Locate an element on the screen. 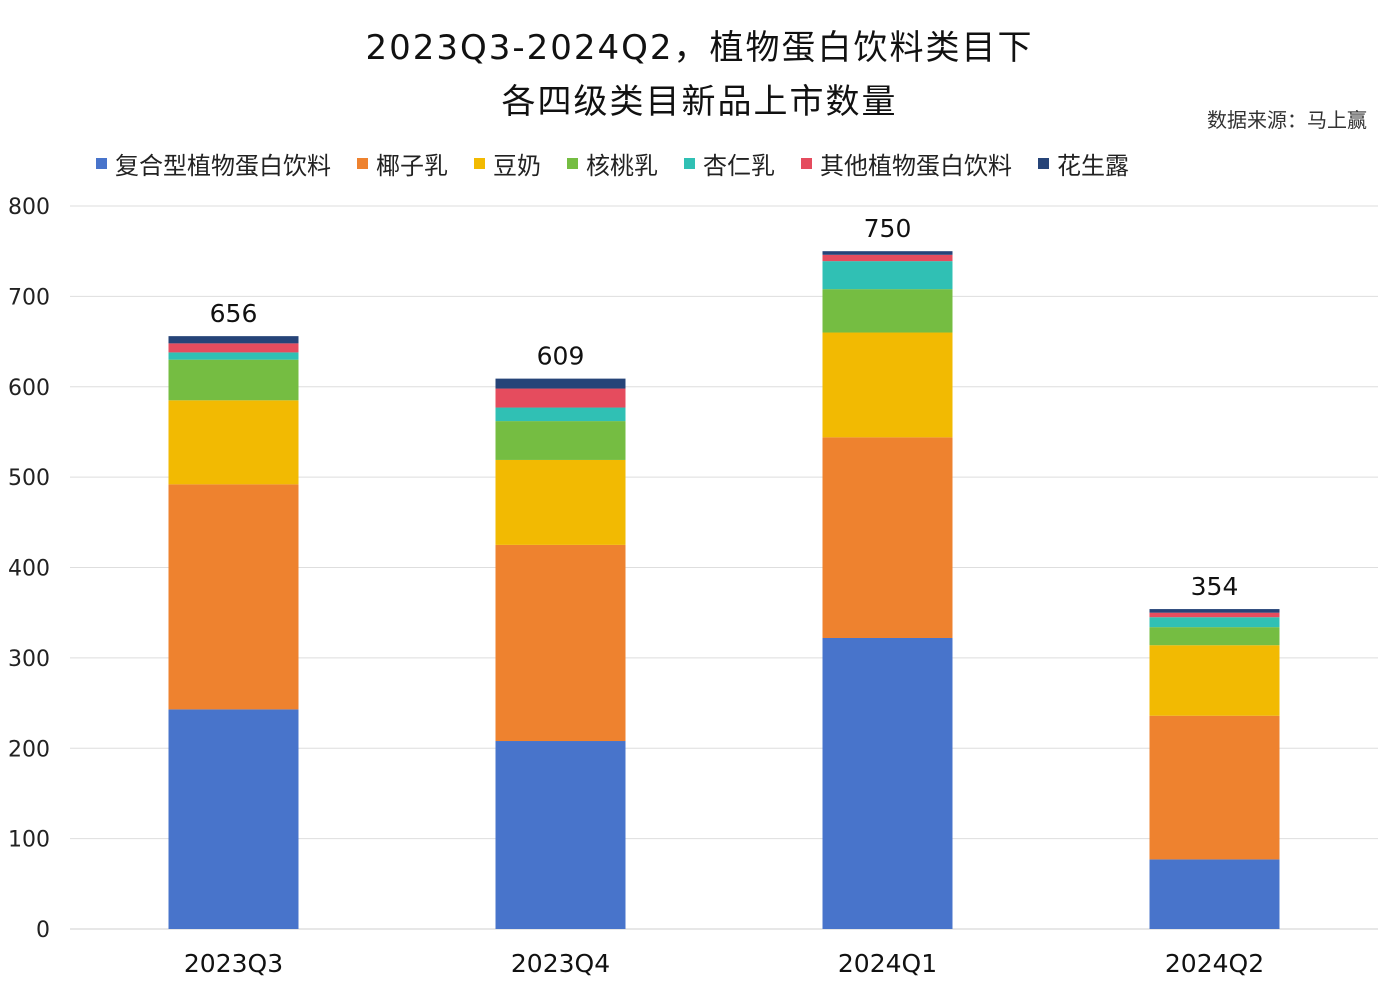  x-tick-label: 2023Q3 is located at coordinates (233, 963).